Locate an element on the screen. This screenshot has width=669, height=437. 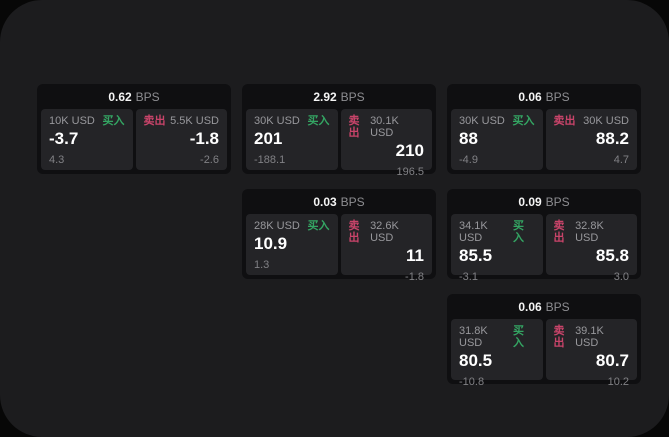
buy-sub-value: -4.9 is located at coordinates (468, 160).